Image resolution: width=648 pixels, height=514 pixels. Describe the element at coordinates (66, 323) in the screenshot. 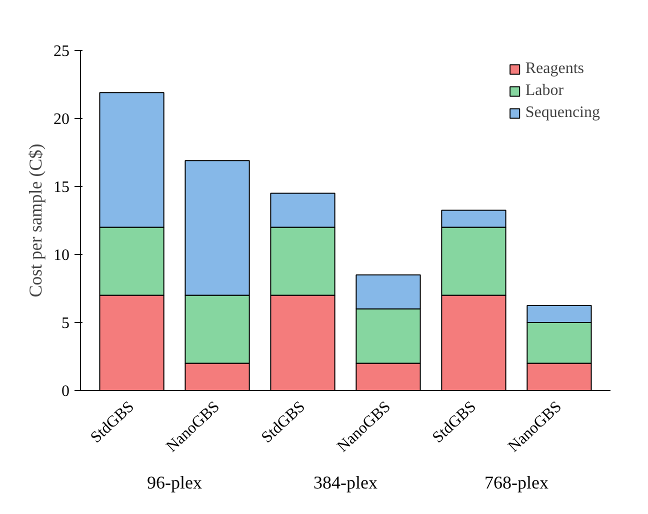

I see `y-tick-label: 5` at that location.